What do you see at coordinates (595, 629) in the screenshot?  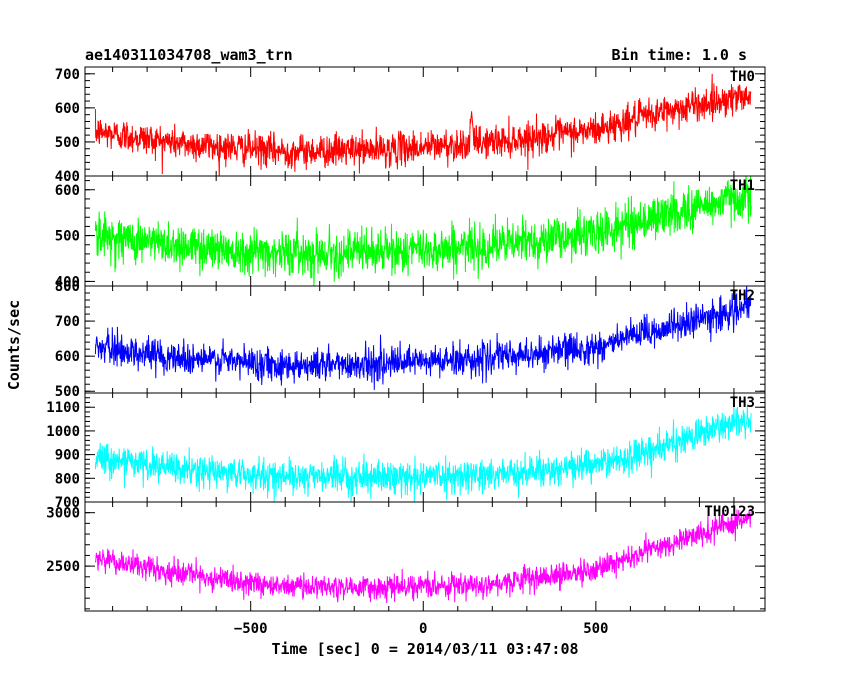 I see `x-tick-label: 500` at bounding box center [595, 629].